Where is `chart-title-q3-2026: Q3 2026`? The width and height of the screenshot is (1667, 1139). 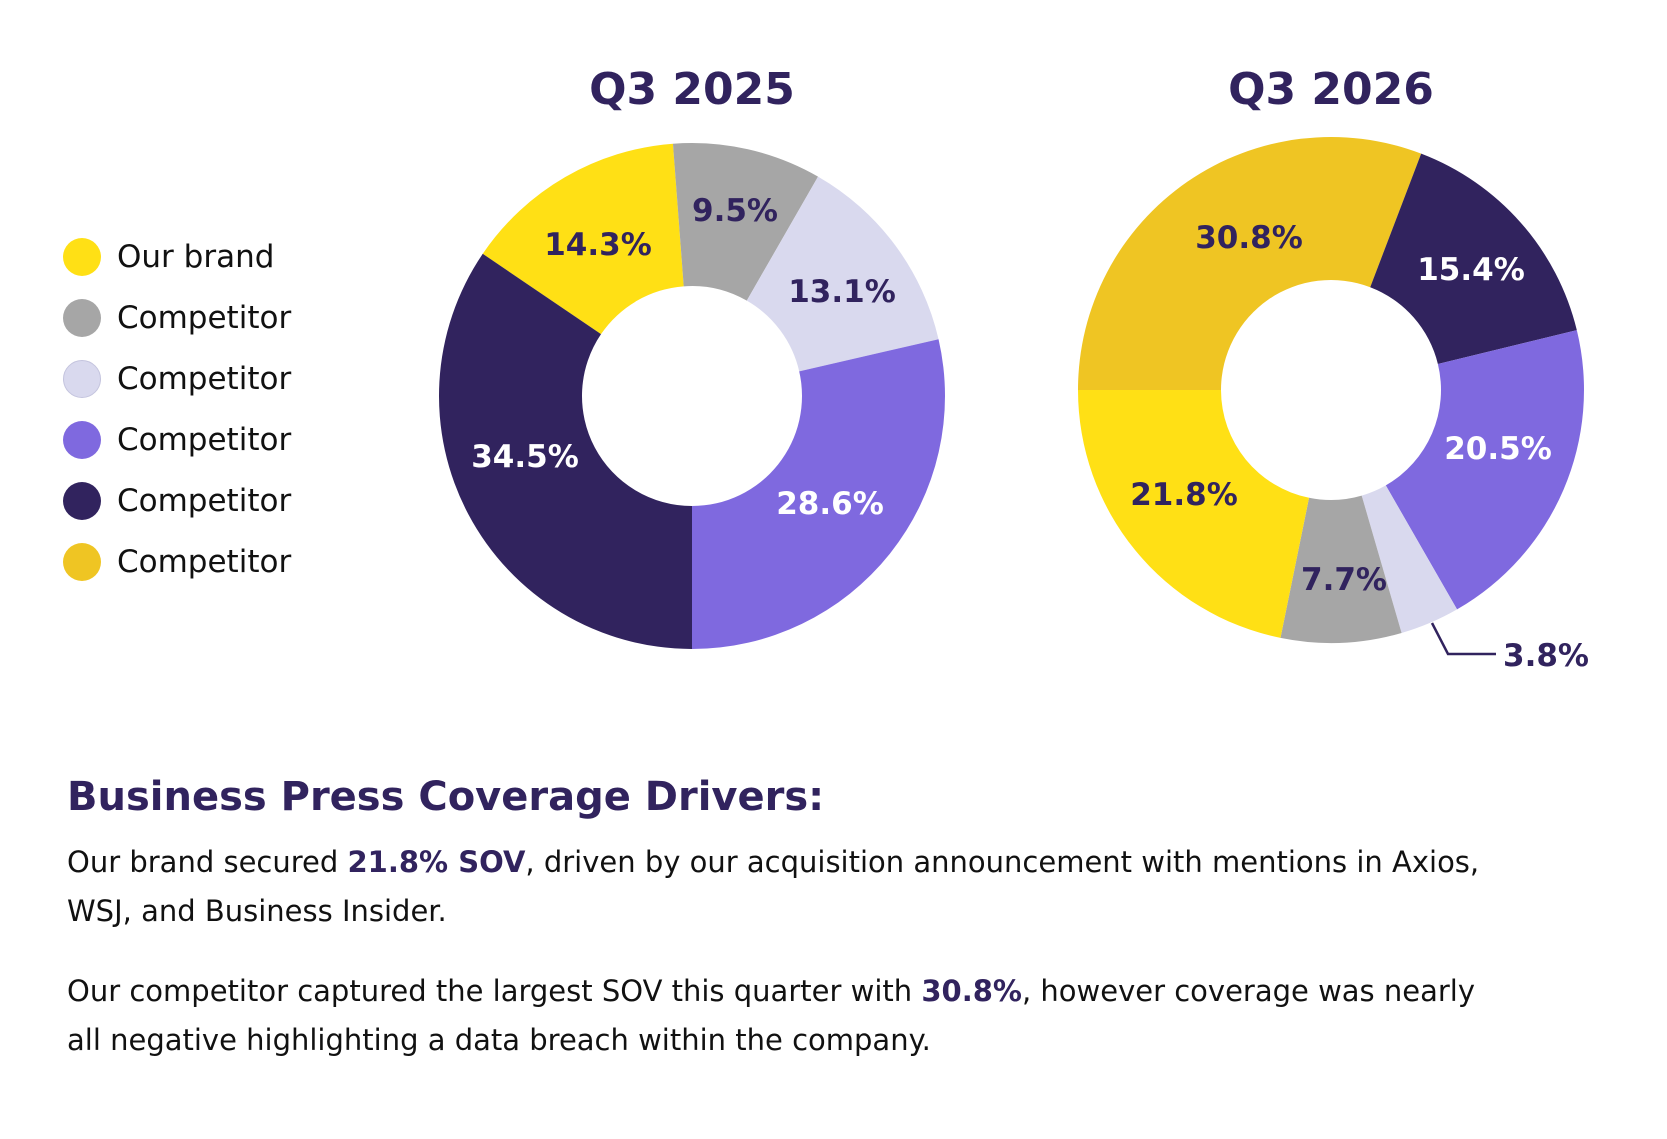
chart-title-q3-2026: Q3 2026 is located at coordinates (1331, 89).